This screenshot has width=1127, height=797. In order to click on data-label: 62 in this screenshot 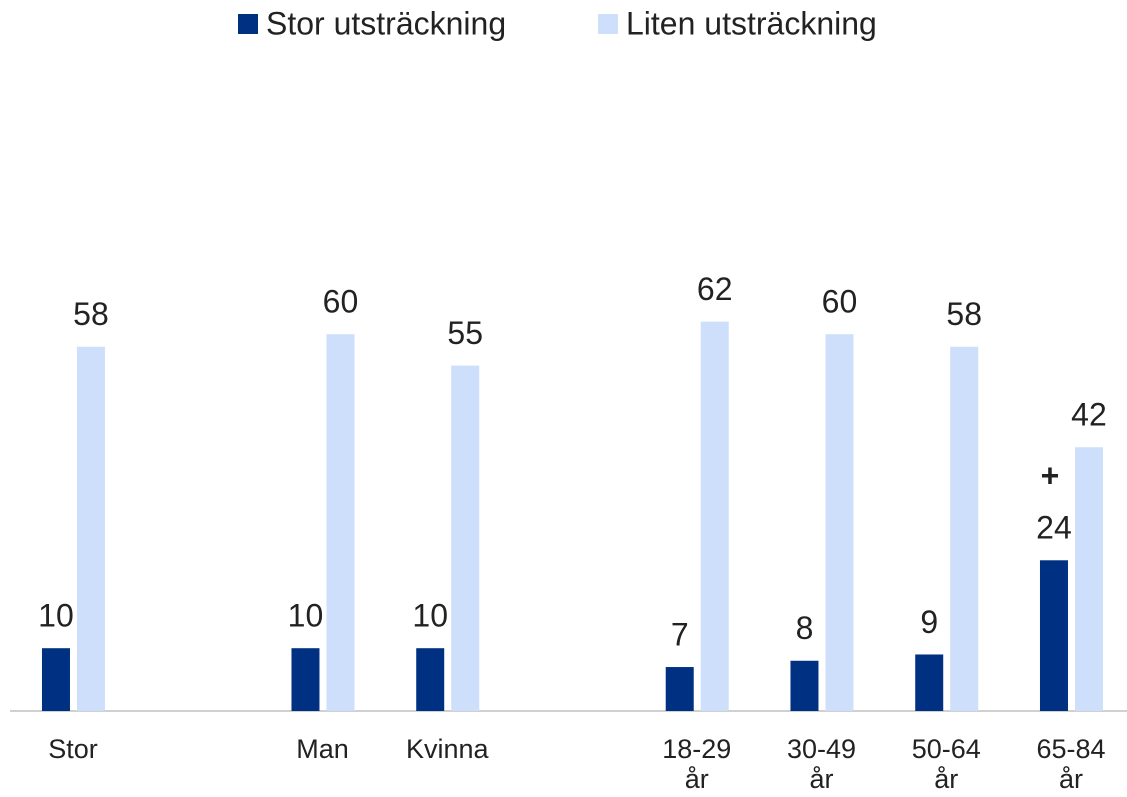, I will do `click(715, 289)`.